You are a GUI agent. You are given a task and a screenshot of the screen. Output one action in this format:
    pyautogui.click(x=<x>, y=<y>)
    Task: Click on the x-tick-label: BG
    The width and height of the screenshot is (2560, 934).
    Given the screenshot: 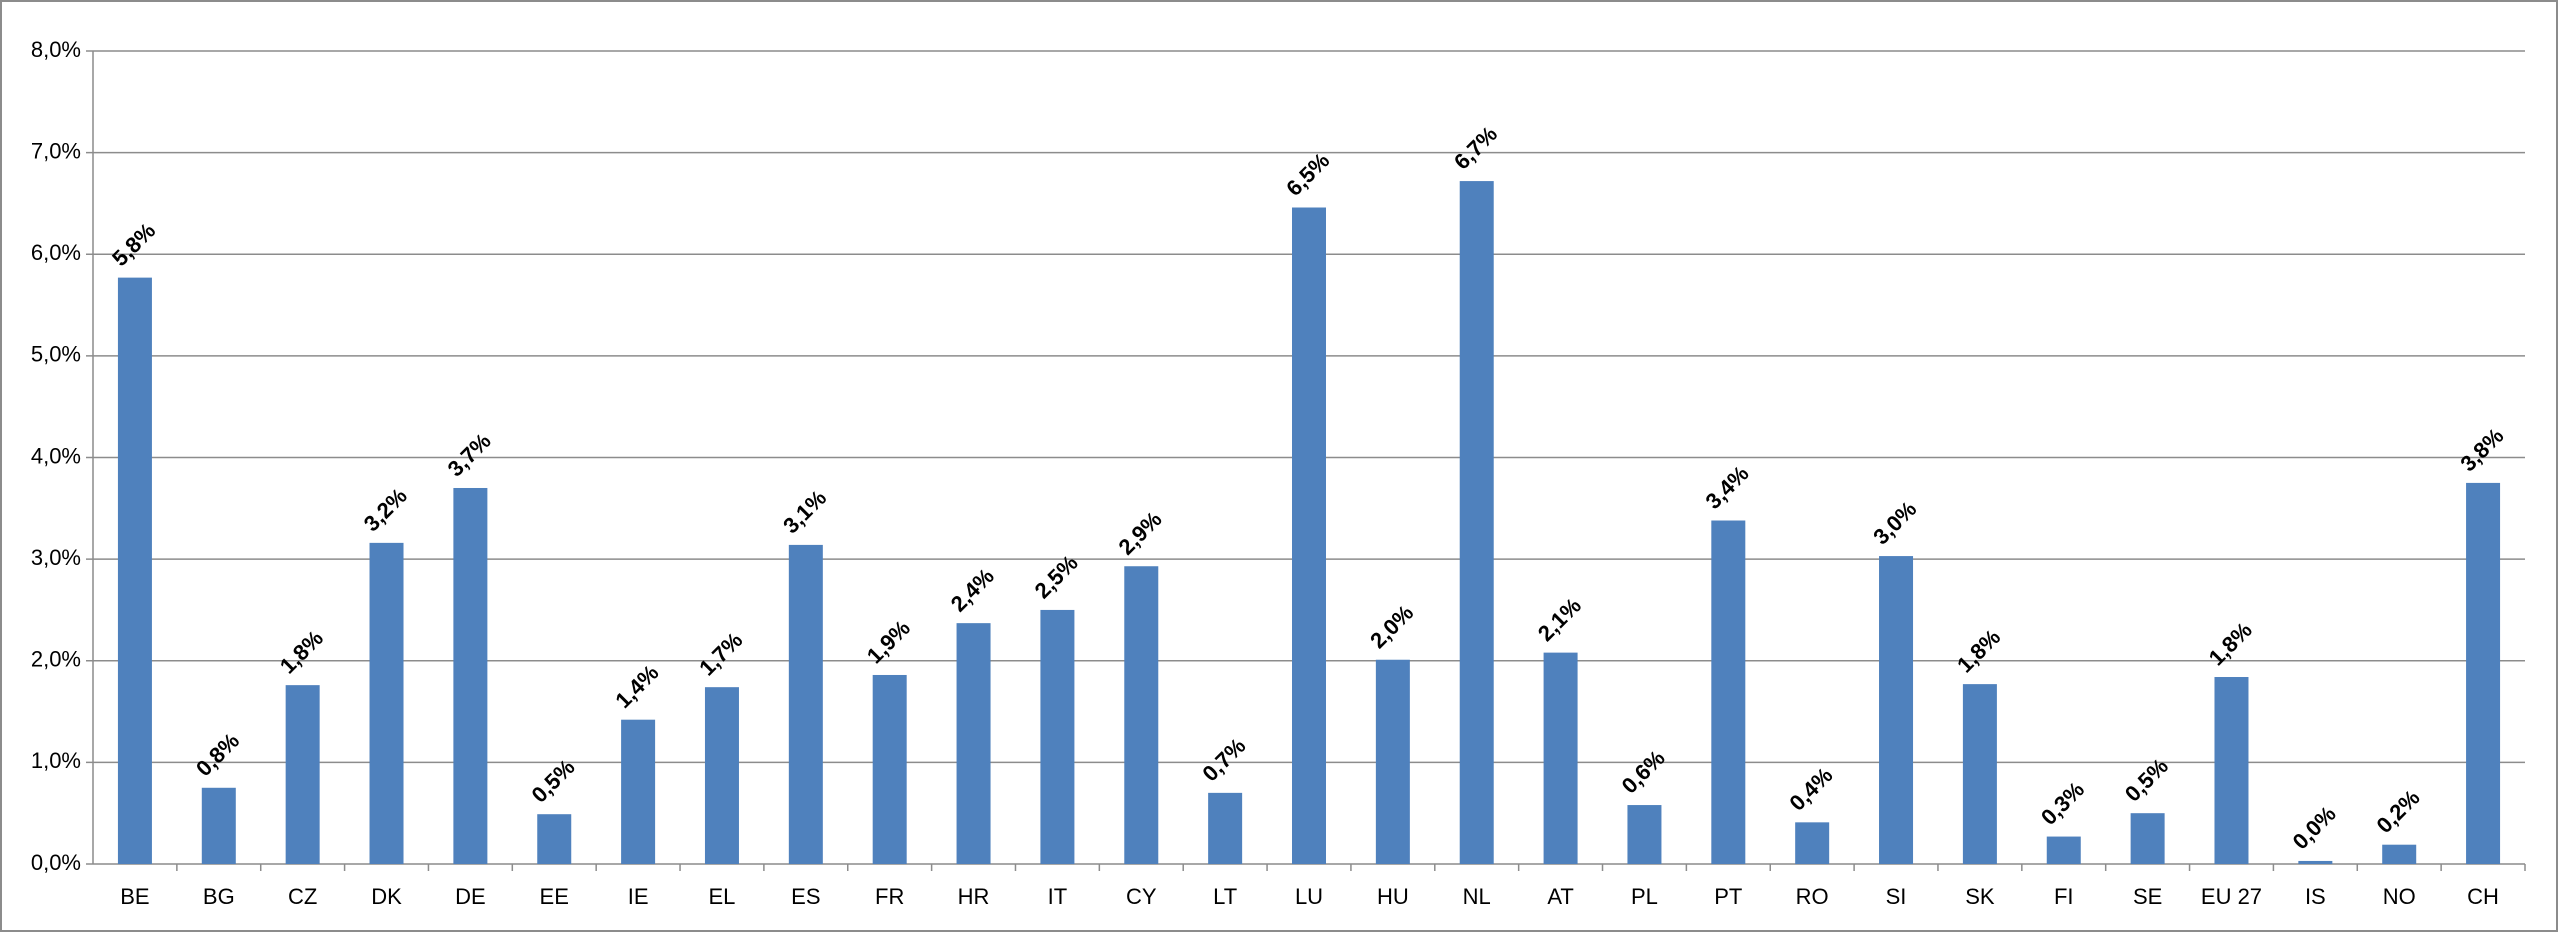 What is the action you would take?
    pyautogui.click(x=219, y=896)
    